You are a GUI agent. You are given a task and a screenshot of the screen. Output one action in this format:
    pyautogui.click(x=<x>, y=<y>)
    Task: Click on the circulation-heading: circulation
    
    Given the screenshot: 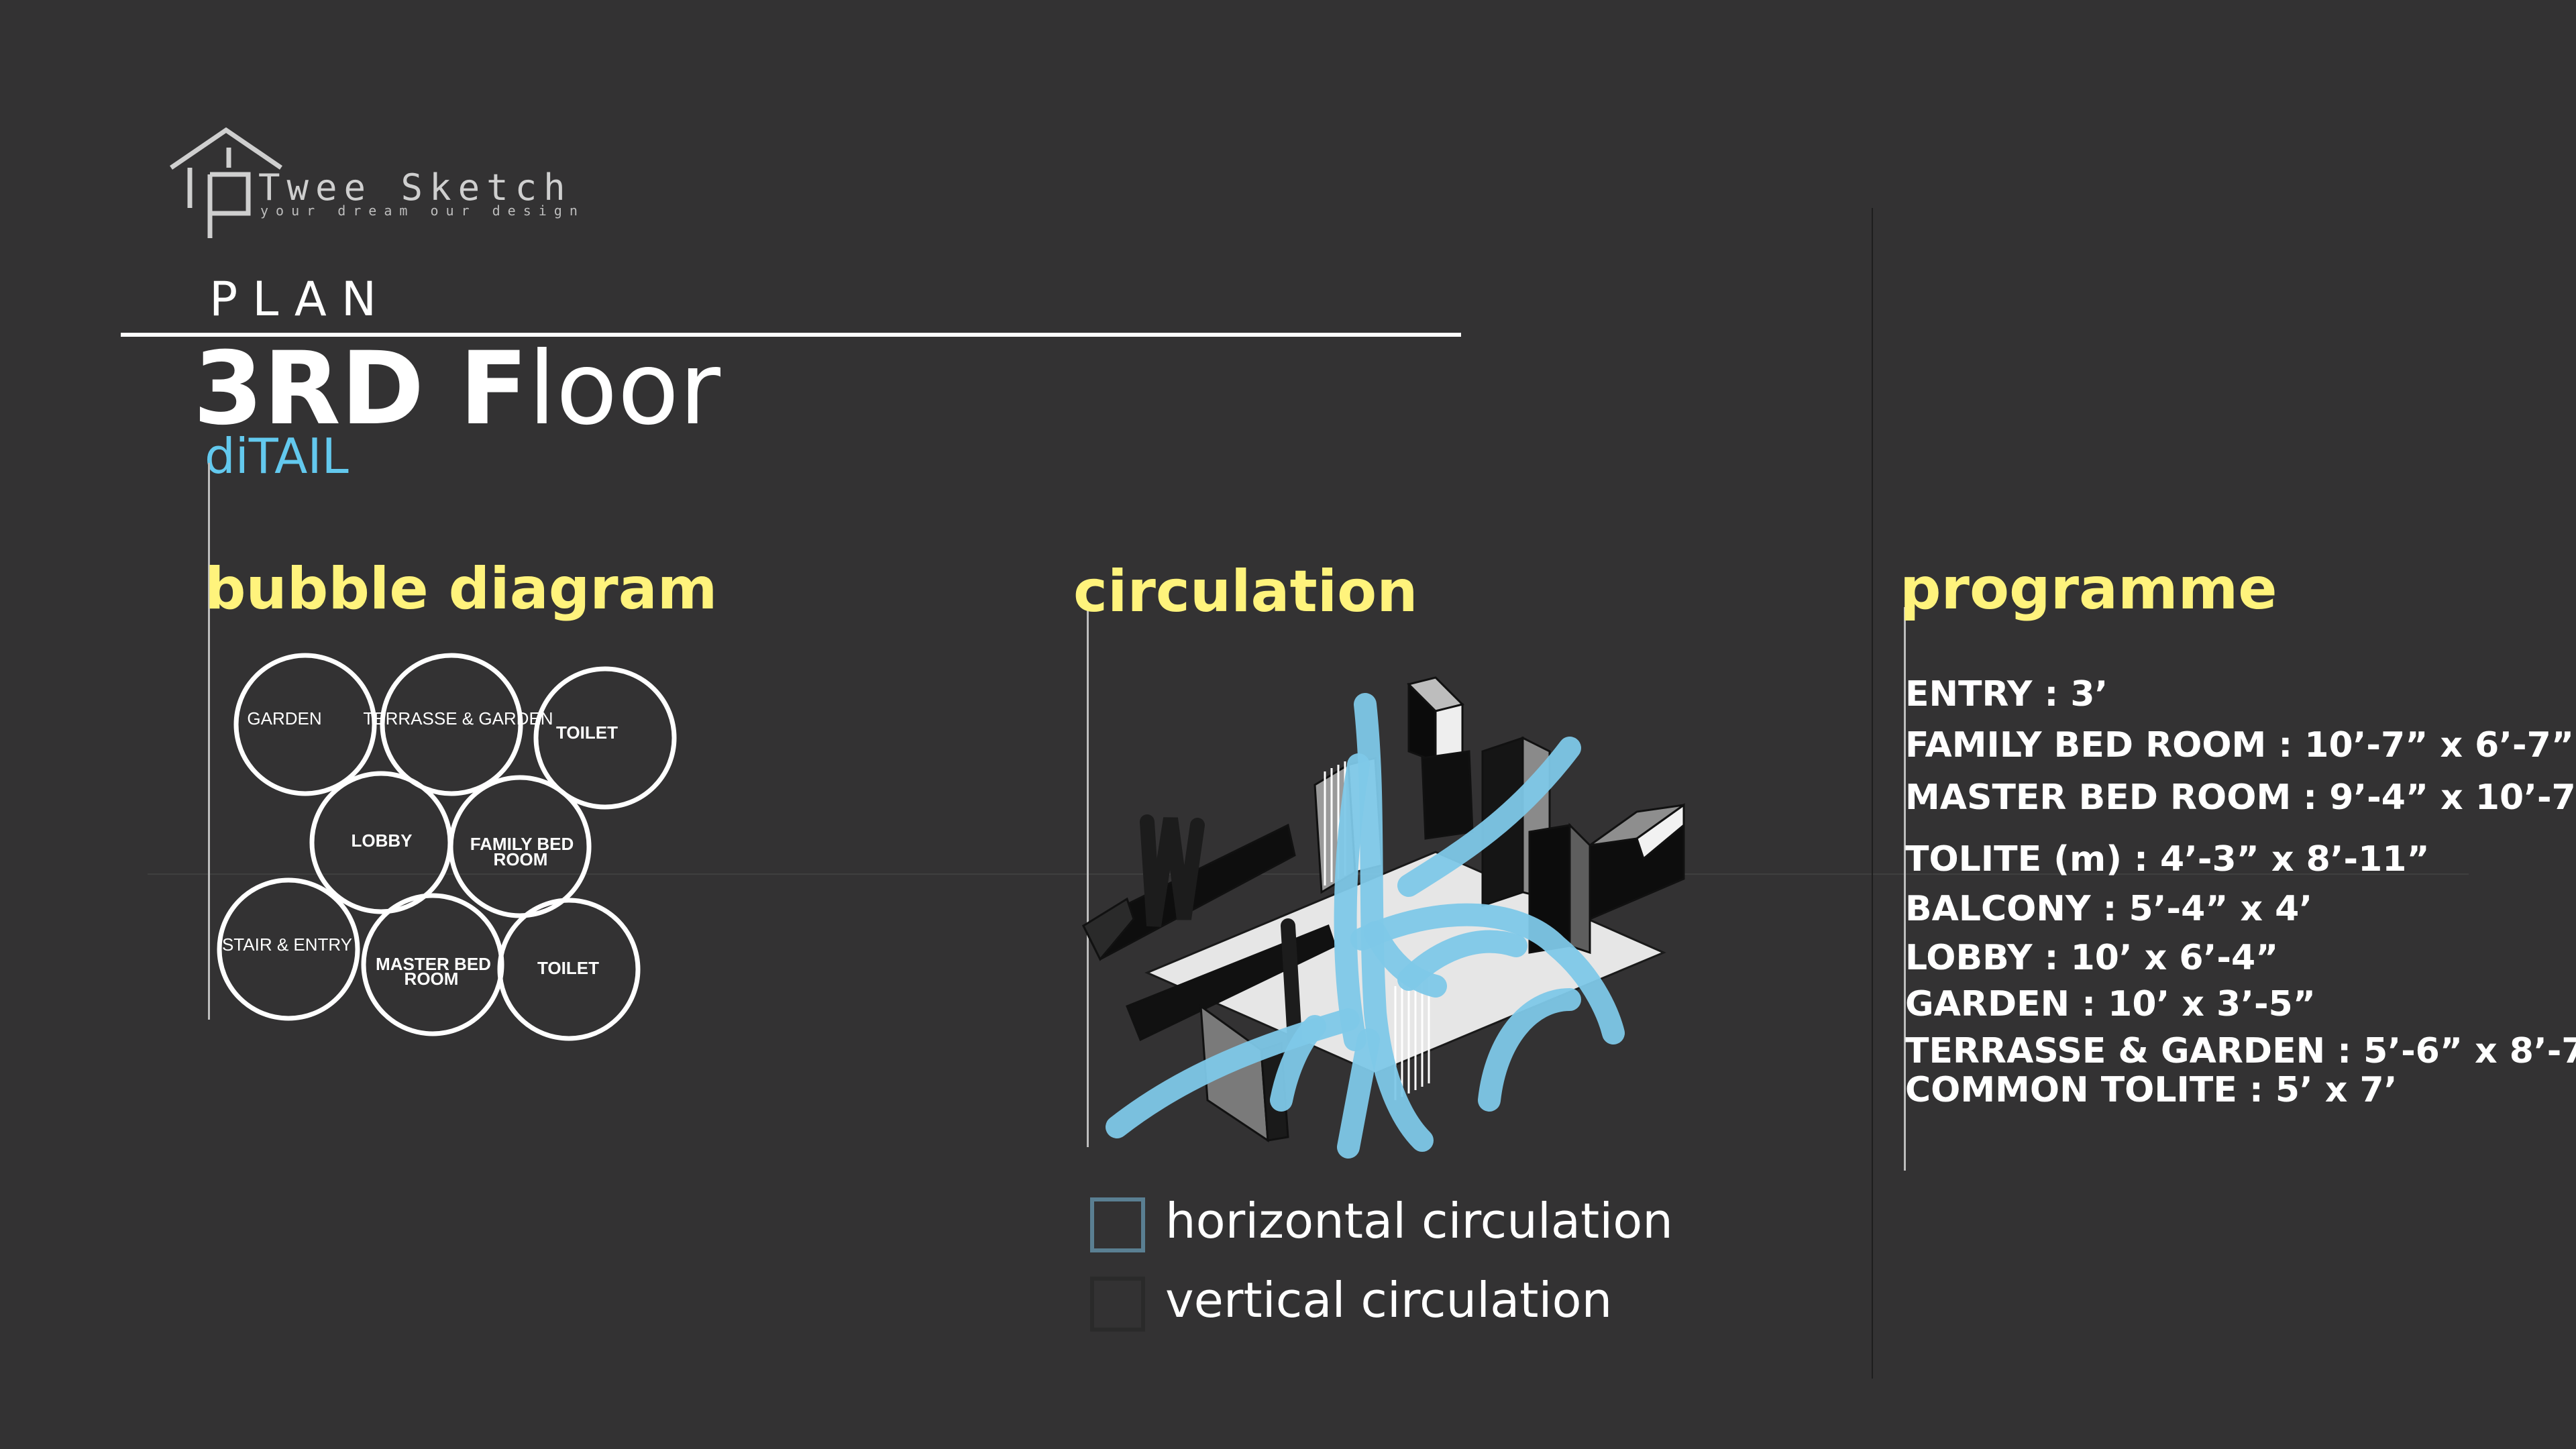 What is the action you would take?
    pyautogui.click(x=1245, y=591)
    